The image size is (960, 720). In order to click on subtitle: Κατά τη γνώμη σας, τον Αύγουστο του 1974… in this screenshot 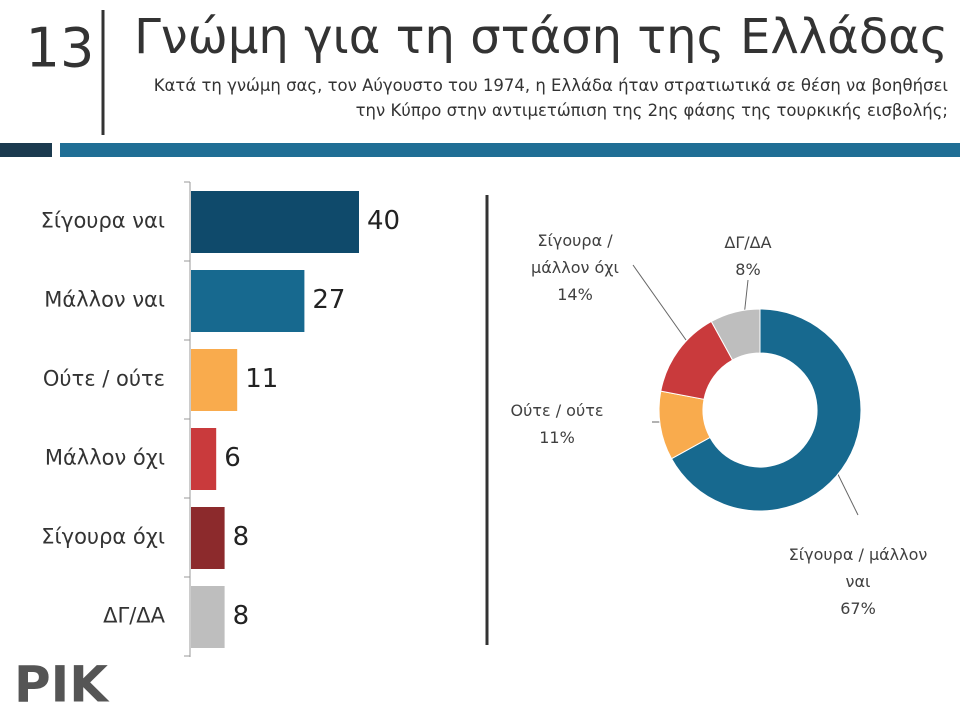, I will do `click(550, 98)`.